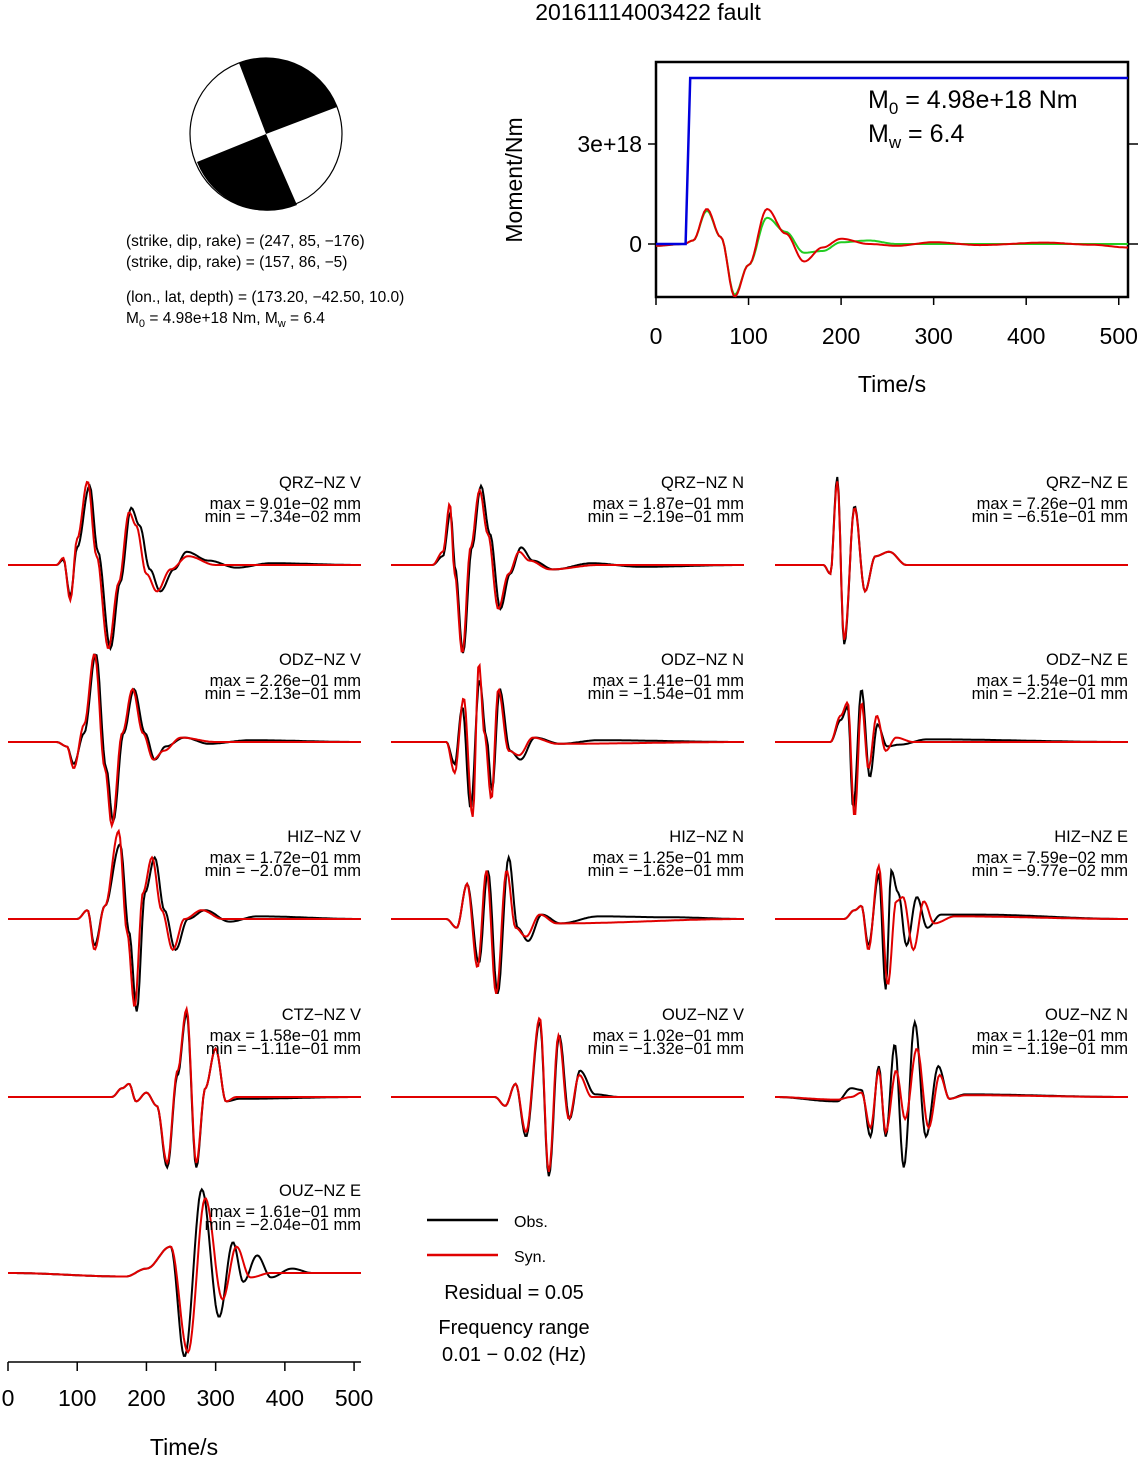 Image resolution: width=1143 pixels, height=1458 pixels. I want to click on waveform-xtick-label: 0, so click(8, 1398).